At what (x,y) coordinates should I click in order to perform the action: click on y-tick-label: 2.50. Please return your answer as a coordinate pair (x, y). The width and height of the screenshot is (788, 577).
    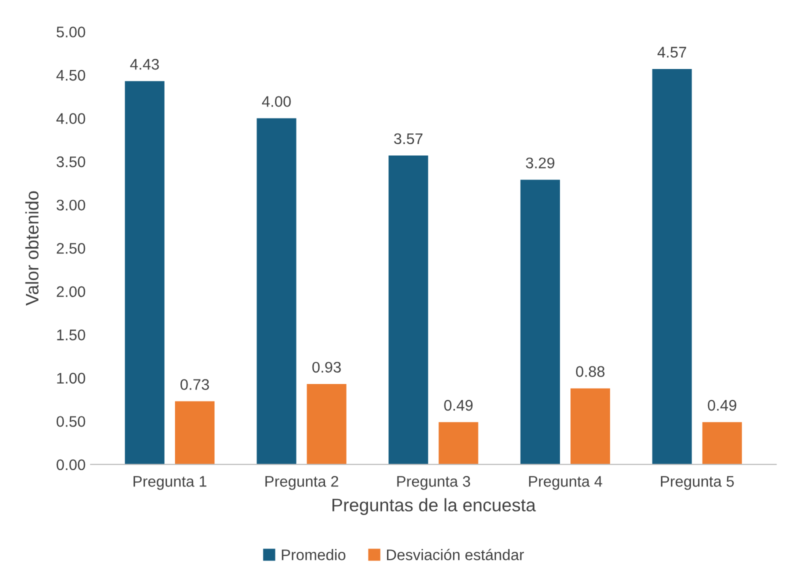
    Looking at the image, I should click on (71, 248).